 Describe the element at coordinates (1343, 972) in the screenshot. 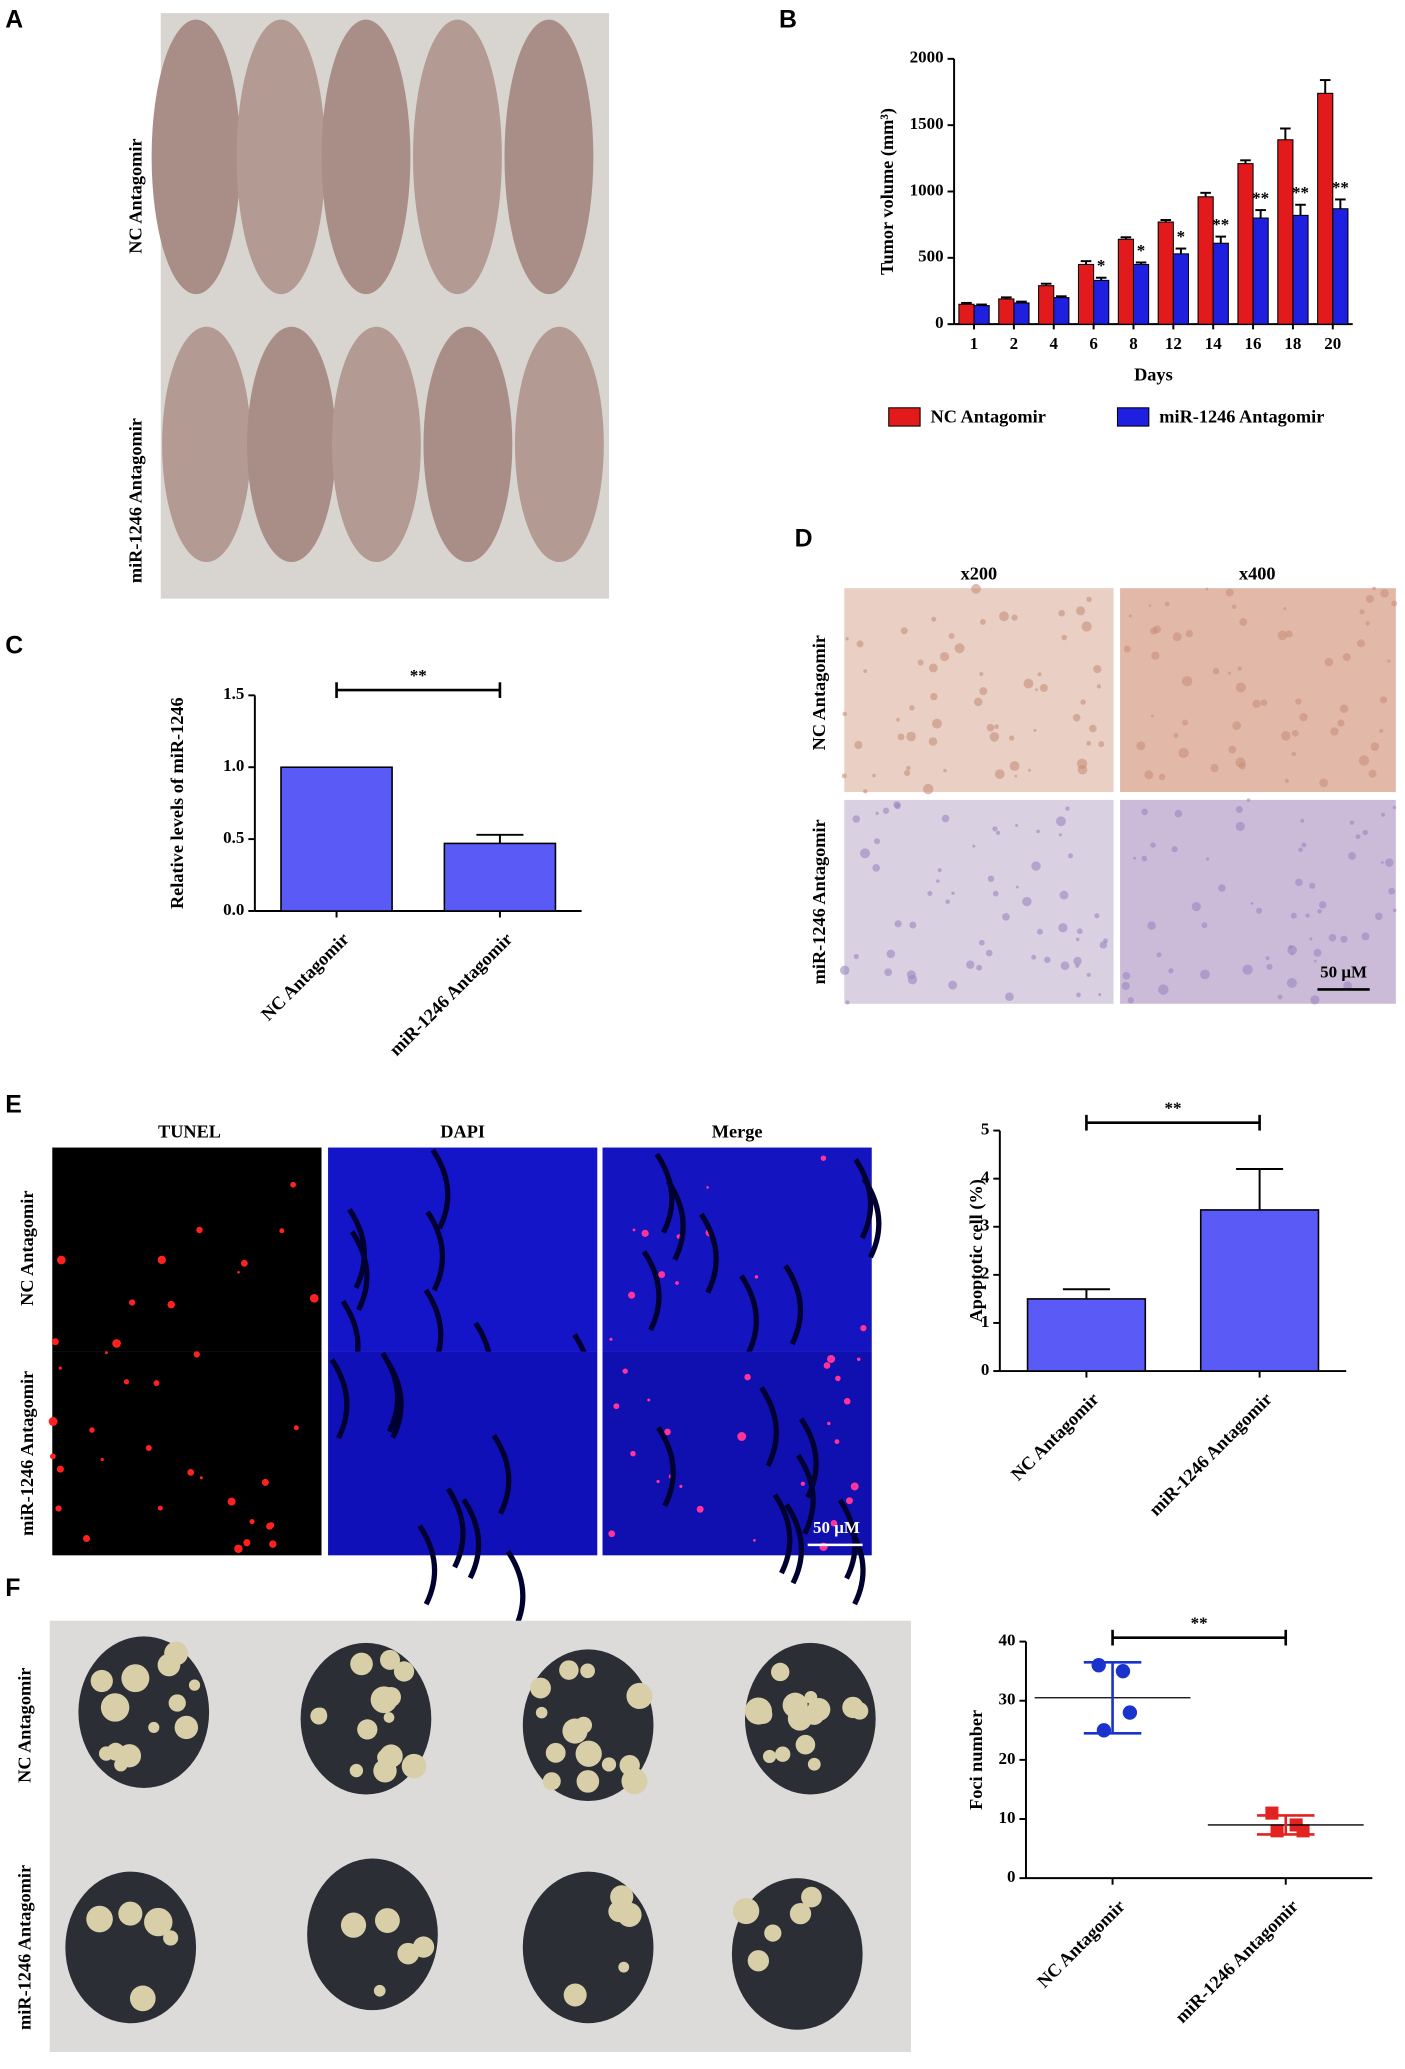

I see `scale-bar-label: 50 μM` at that location.